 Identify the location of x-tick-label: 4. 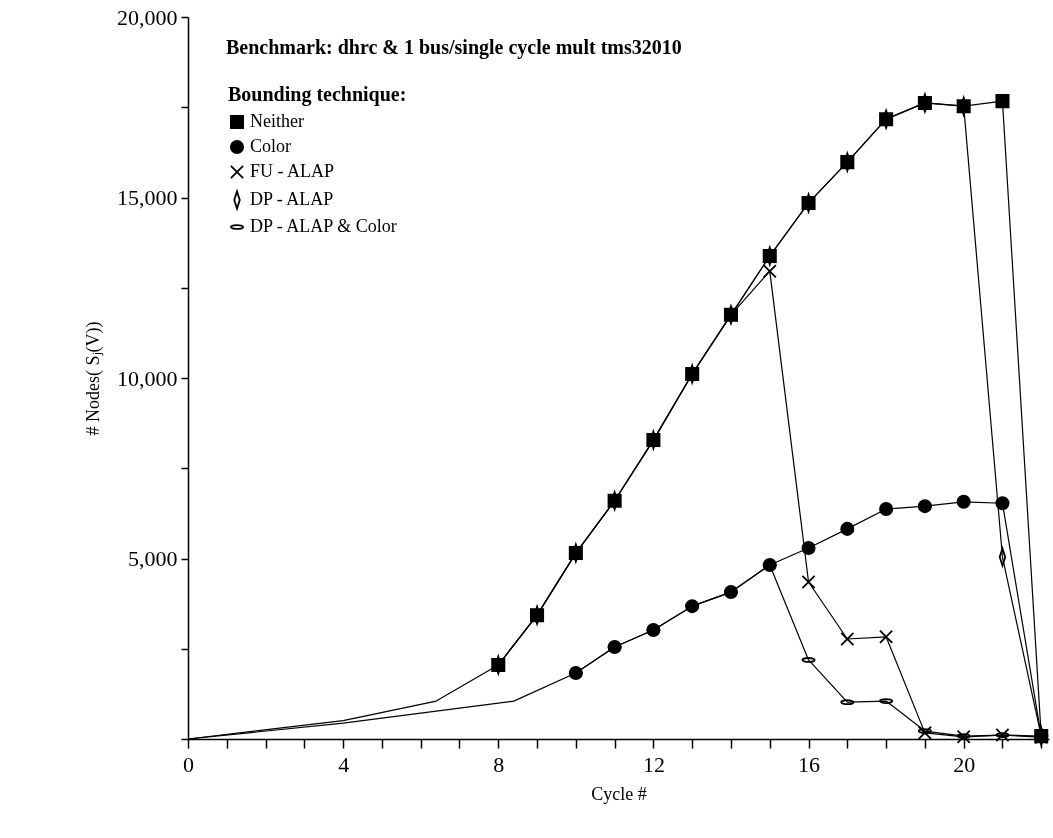
(344, 764).